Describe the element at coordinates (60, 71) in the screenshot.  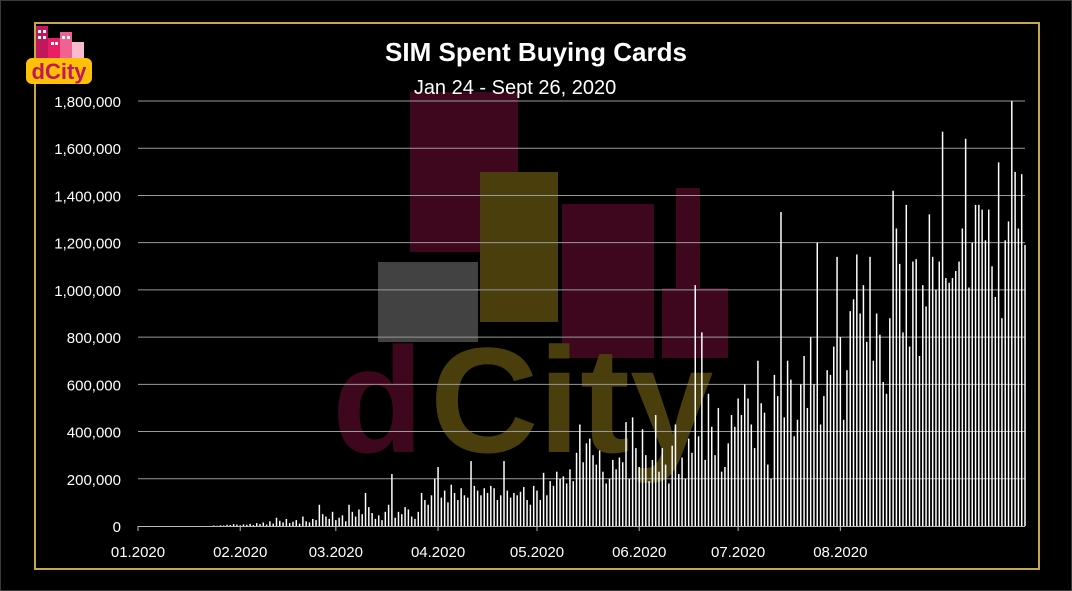
I see `dcity-logo-wordmark: dCity` at that location.